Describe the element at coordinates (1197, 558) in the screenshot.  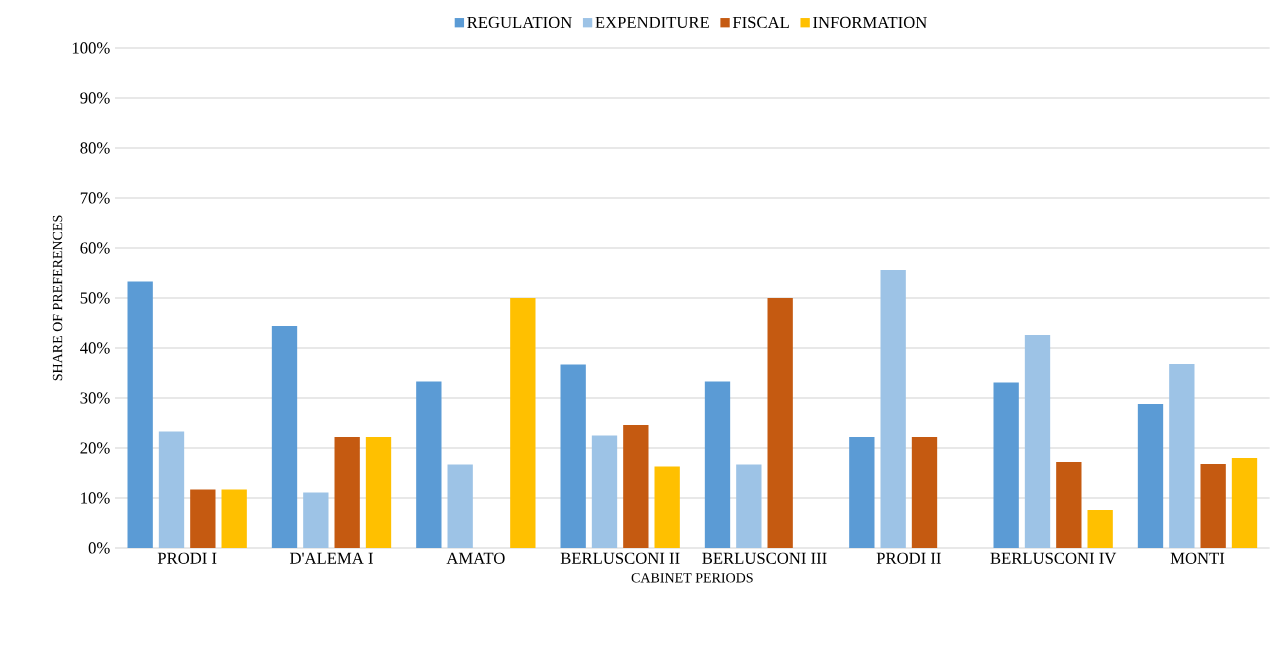
I see `x-tick-label: MONTI` at that location.